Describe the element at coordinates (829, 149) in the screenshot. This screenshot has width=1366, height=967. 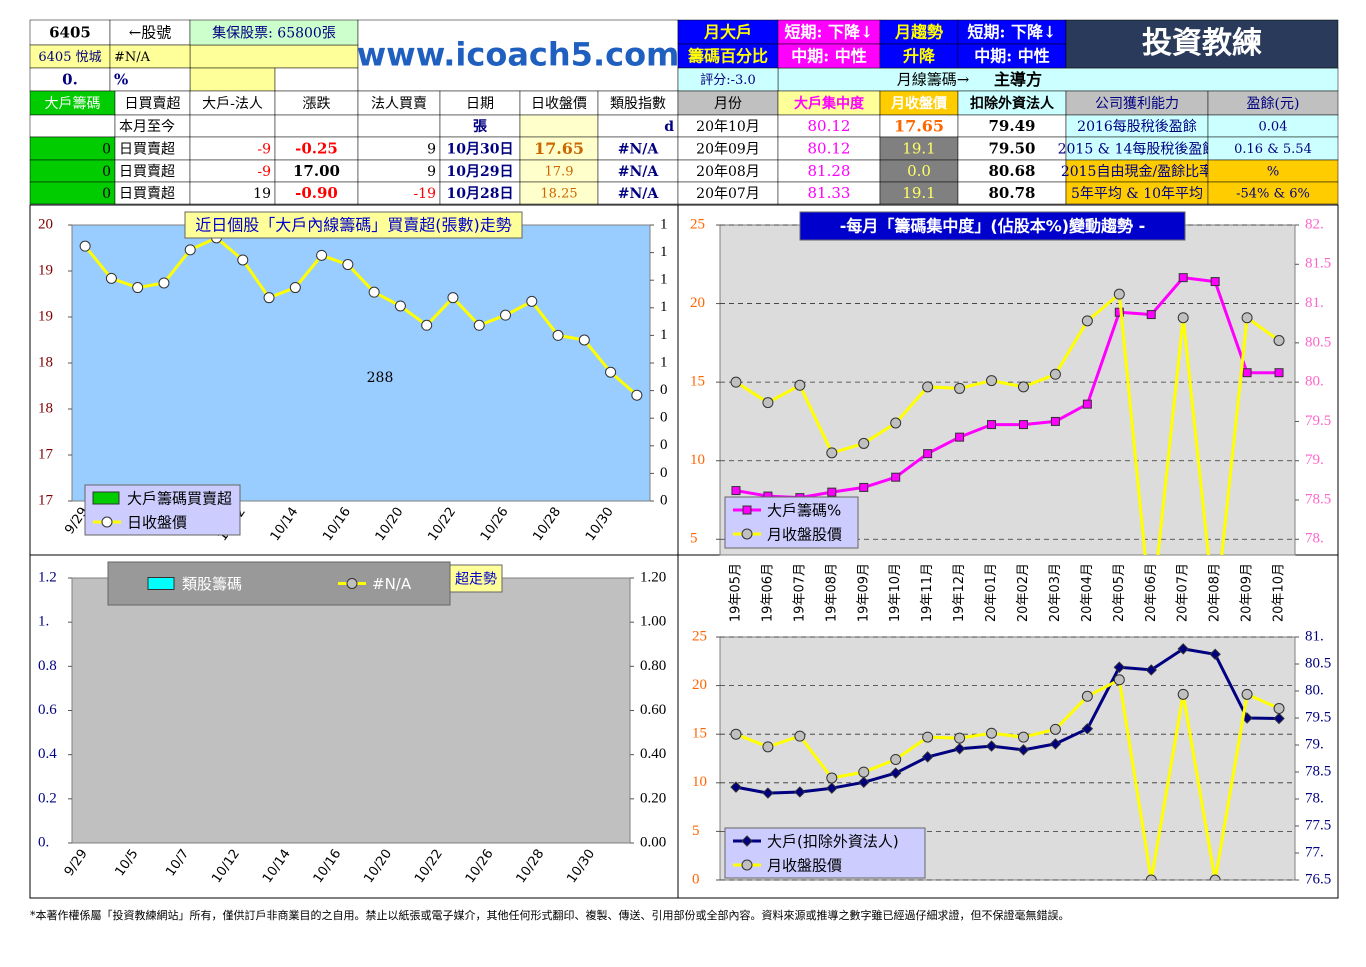
I see `cell-text: 80.12` at that location.